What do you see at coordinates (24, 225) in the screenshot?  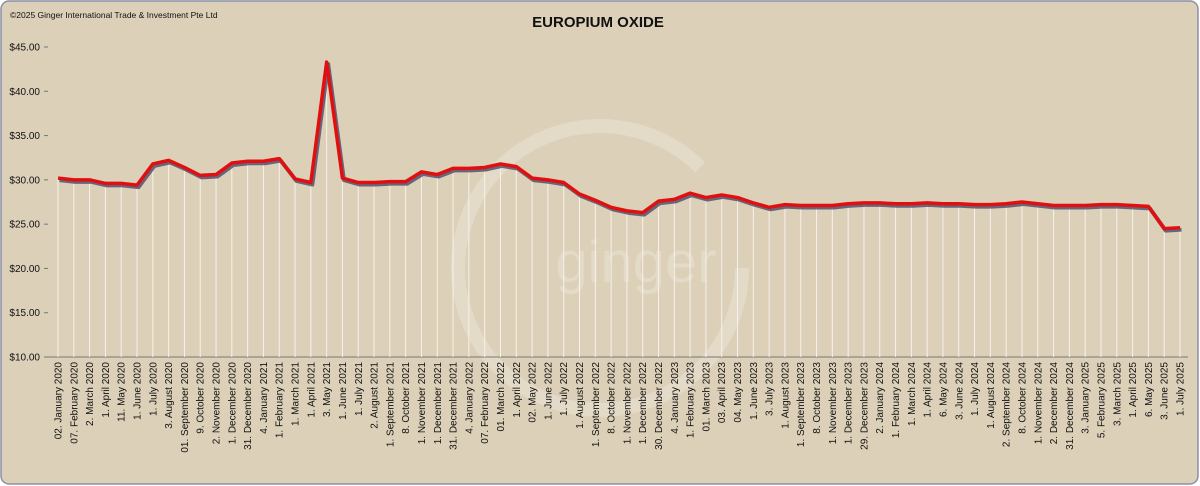 I see `y-tick-label: $25.00` at bounding box center [24, 225].